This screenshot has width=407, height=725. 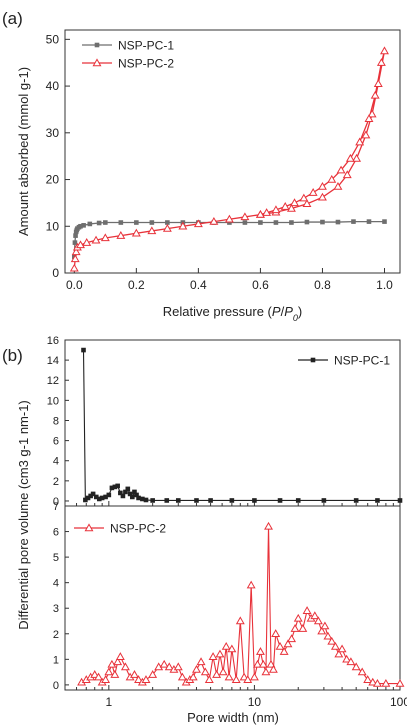 What do you see at coordinates (322, 285) in the screenshot?
I see `x-tick-label: 0.8` at bounding box center [322, 285].